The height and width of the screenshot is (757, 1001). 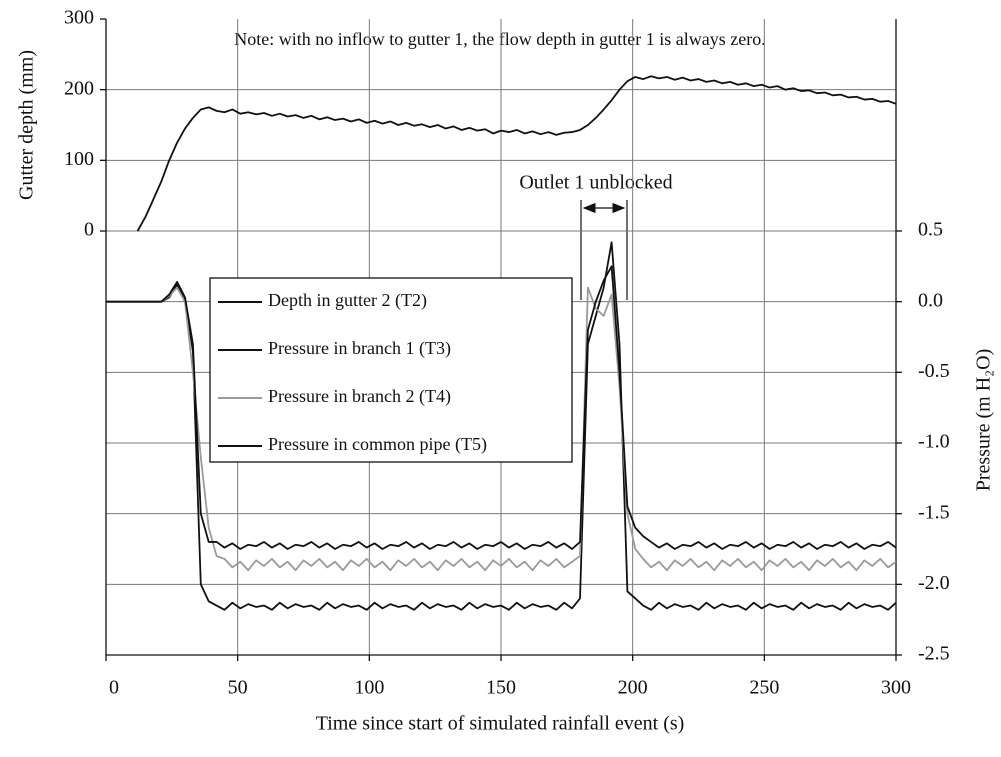 I want to click on x-tick-label: 300, so click(x=896, y=688).